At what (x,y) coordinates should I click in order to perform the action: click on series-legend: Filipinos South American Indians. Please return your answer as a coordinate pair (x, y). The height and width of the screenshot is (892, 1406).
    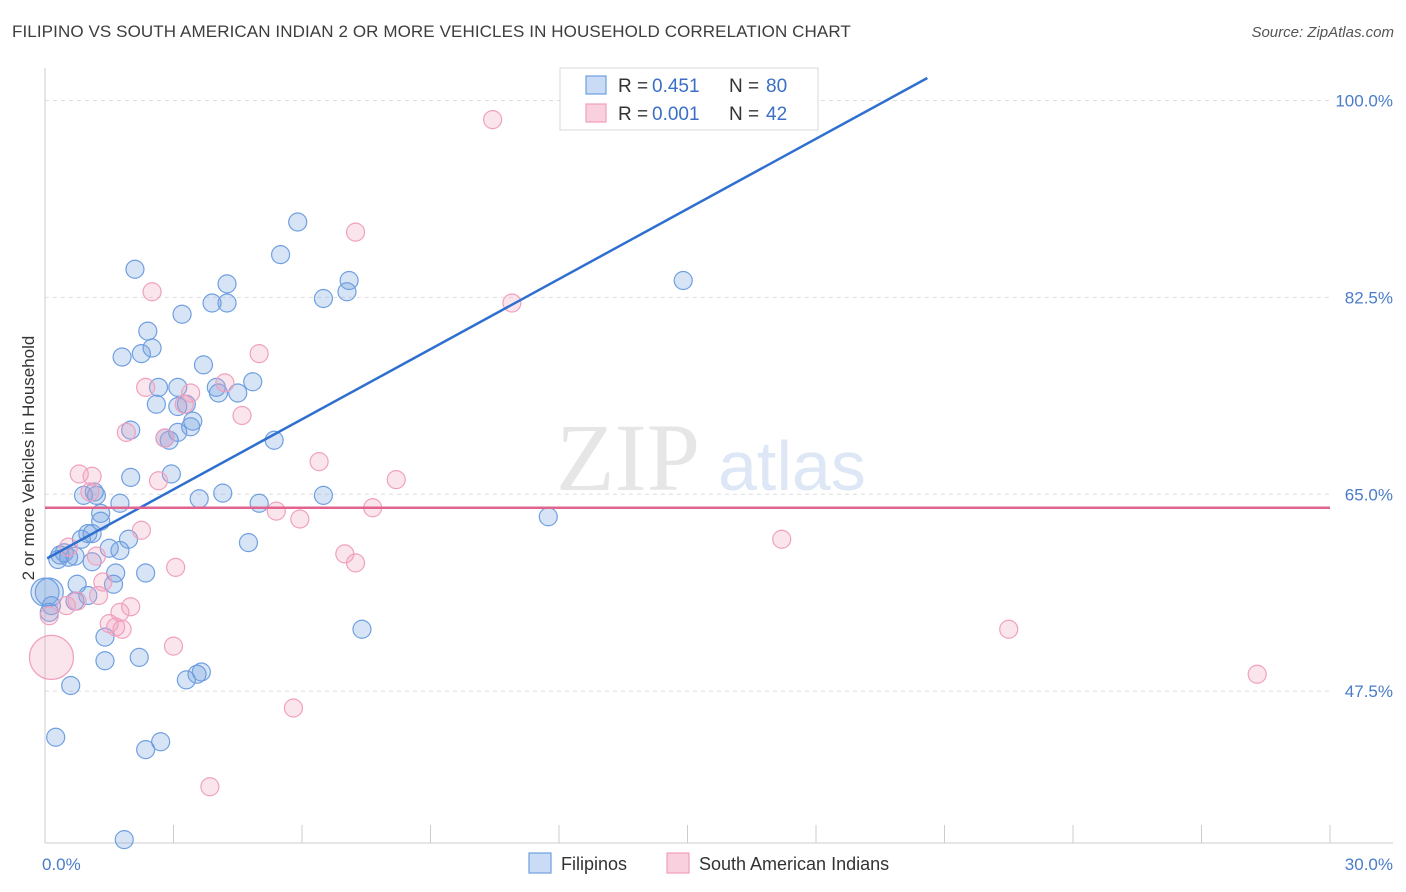
    Looking at the image, I should click on (708, 863).